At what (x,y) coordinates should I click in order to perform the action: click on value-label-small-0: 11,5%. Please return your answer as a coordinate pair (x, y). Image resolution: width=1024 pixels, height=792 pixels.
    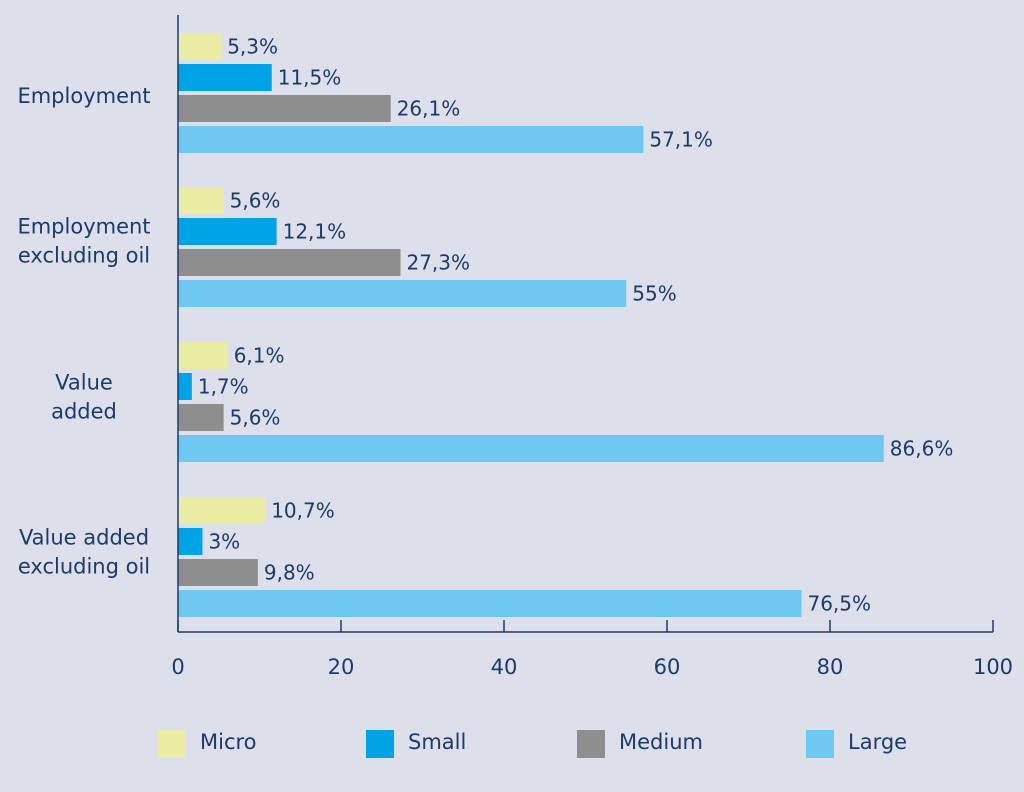
    Looking at the image, I should click on (310, 78).